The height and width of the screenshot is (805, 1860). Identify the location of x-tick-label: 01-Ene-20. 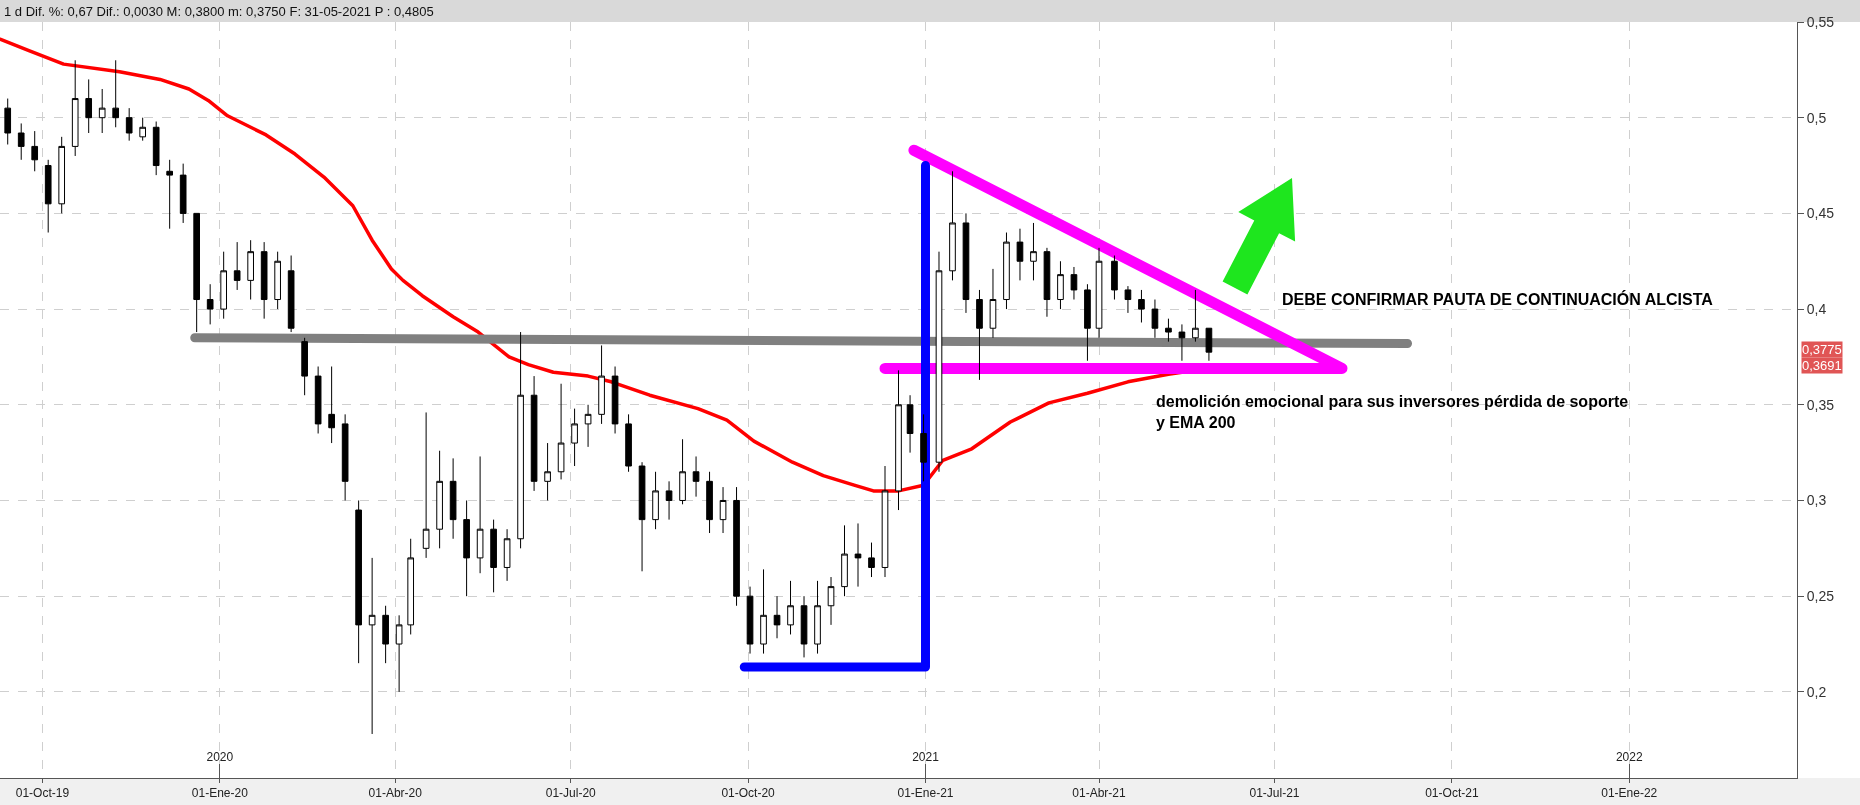
(220, 793).